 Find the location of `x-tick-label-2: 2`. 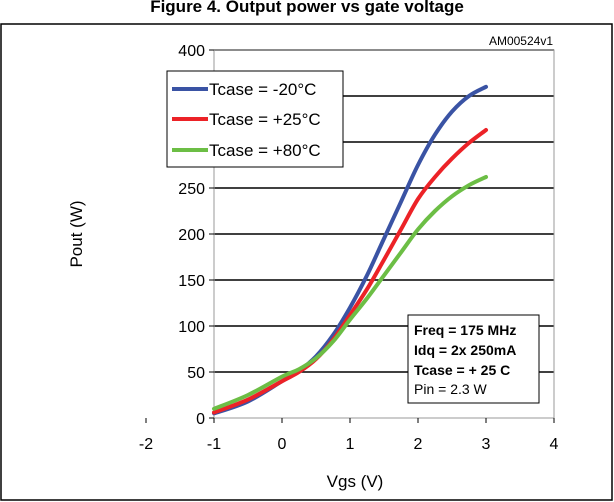

x-tick-label-2: 2 is located at coordinates (418, 444).